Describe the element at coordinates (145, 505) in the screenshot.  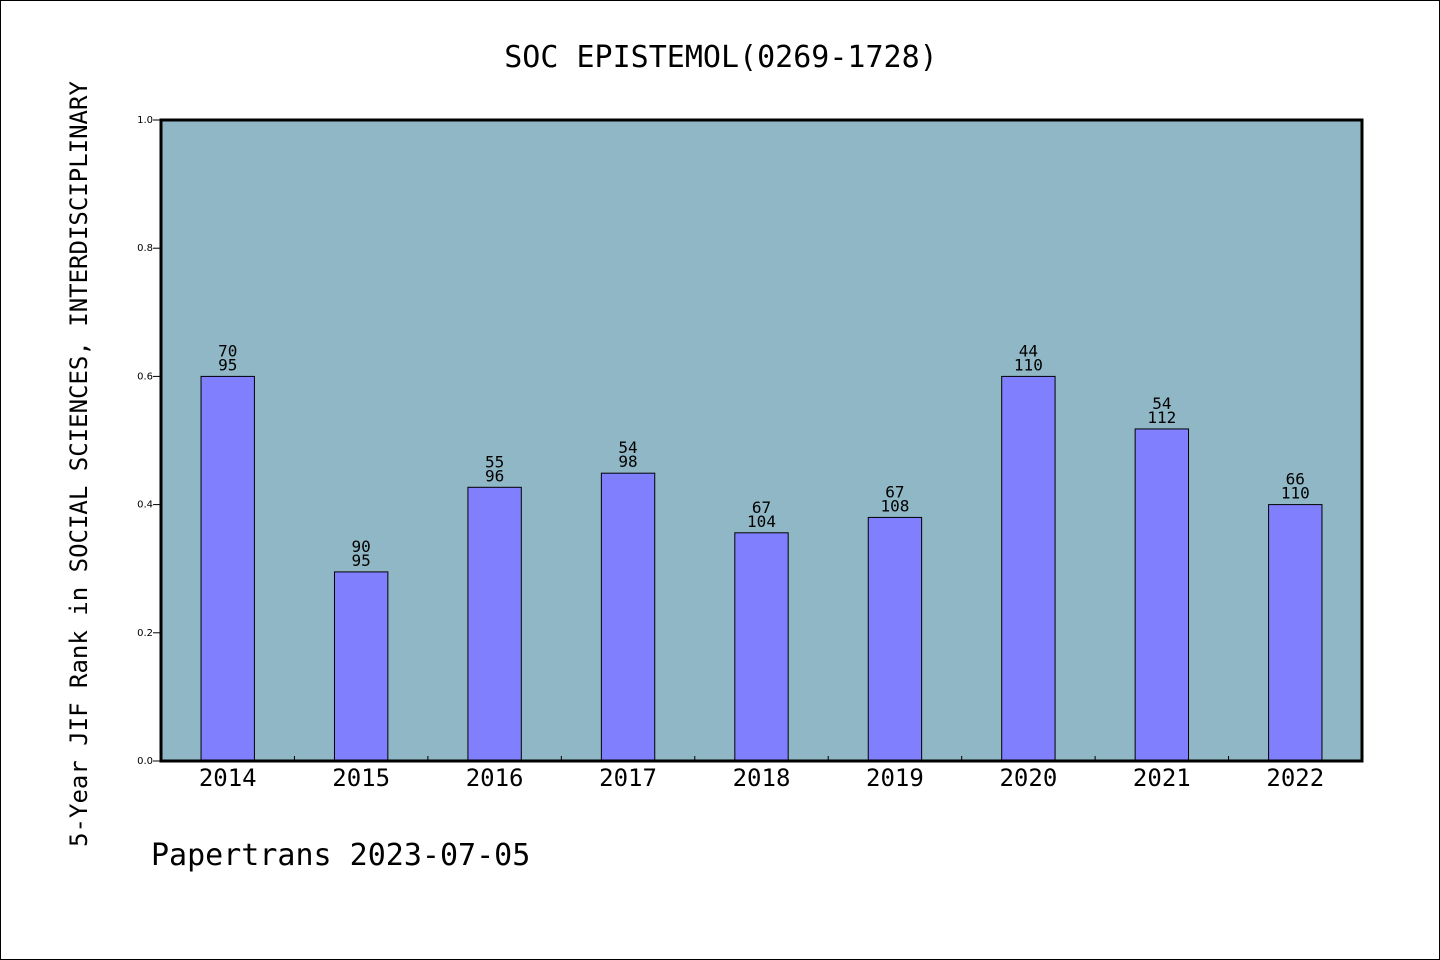
I see `y-tick-label: 0.4` at that location.